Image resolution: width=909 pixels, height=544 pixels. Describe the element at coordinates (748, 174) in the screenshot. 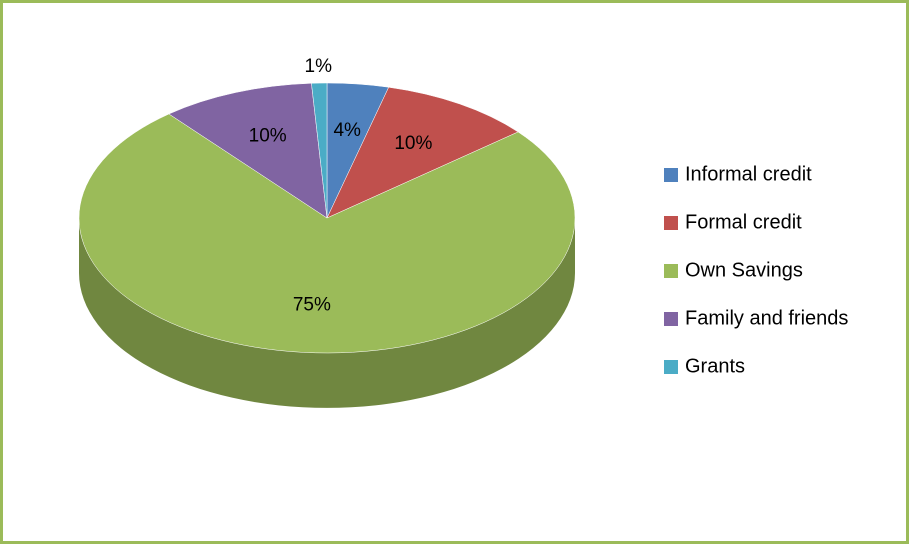

I see `legend-label: Informal credit` at that location.